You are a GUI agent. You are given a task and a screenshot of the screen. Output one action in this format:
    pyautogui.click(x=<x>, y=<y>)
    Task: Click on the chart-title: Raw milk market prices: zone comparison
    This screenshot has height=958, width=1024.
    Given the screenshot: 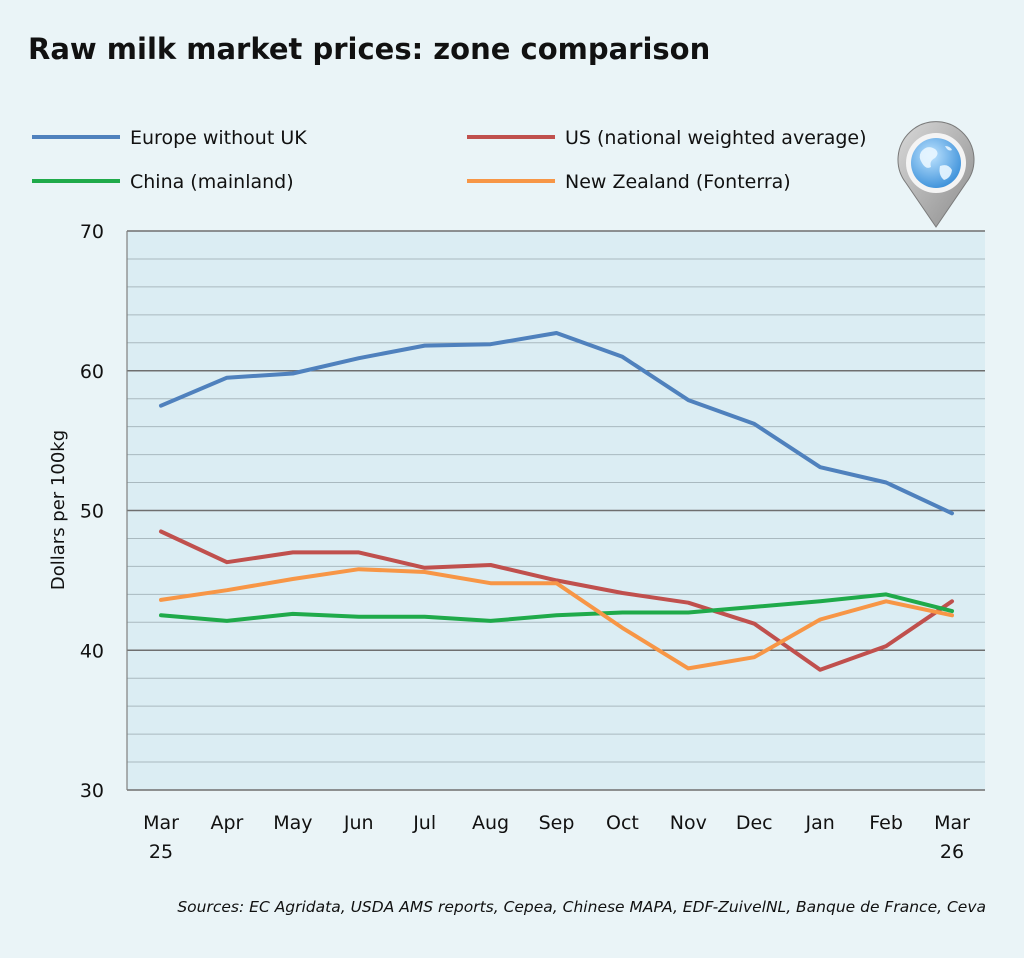 What is the action you would take?
    pyautogui.click(x=369, y=49)
    